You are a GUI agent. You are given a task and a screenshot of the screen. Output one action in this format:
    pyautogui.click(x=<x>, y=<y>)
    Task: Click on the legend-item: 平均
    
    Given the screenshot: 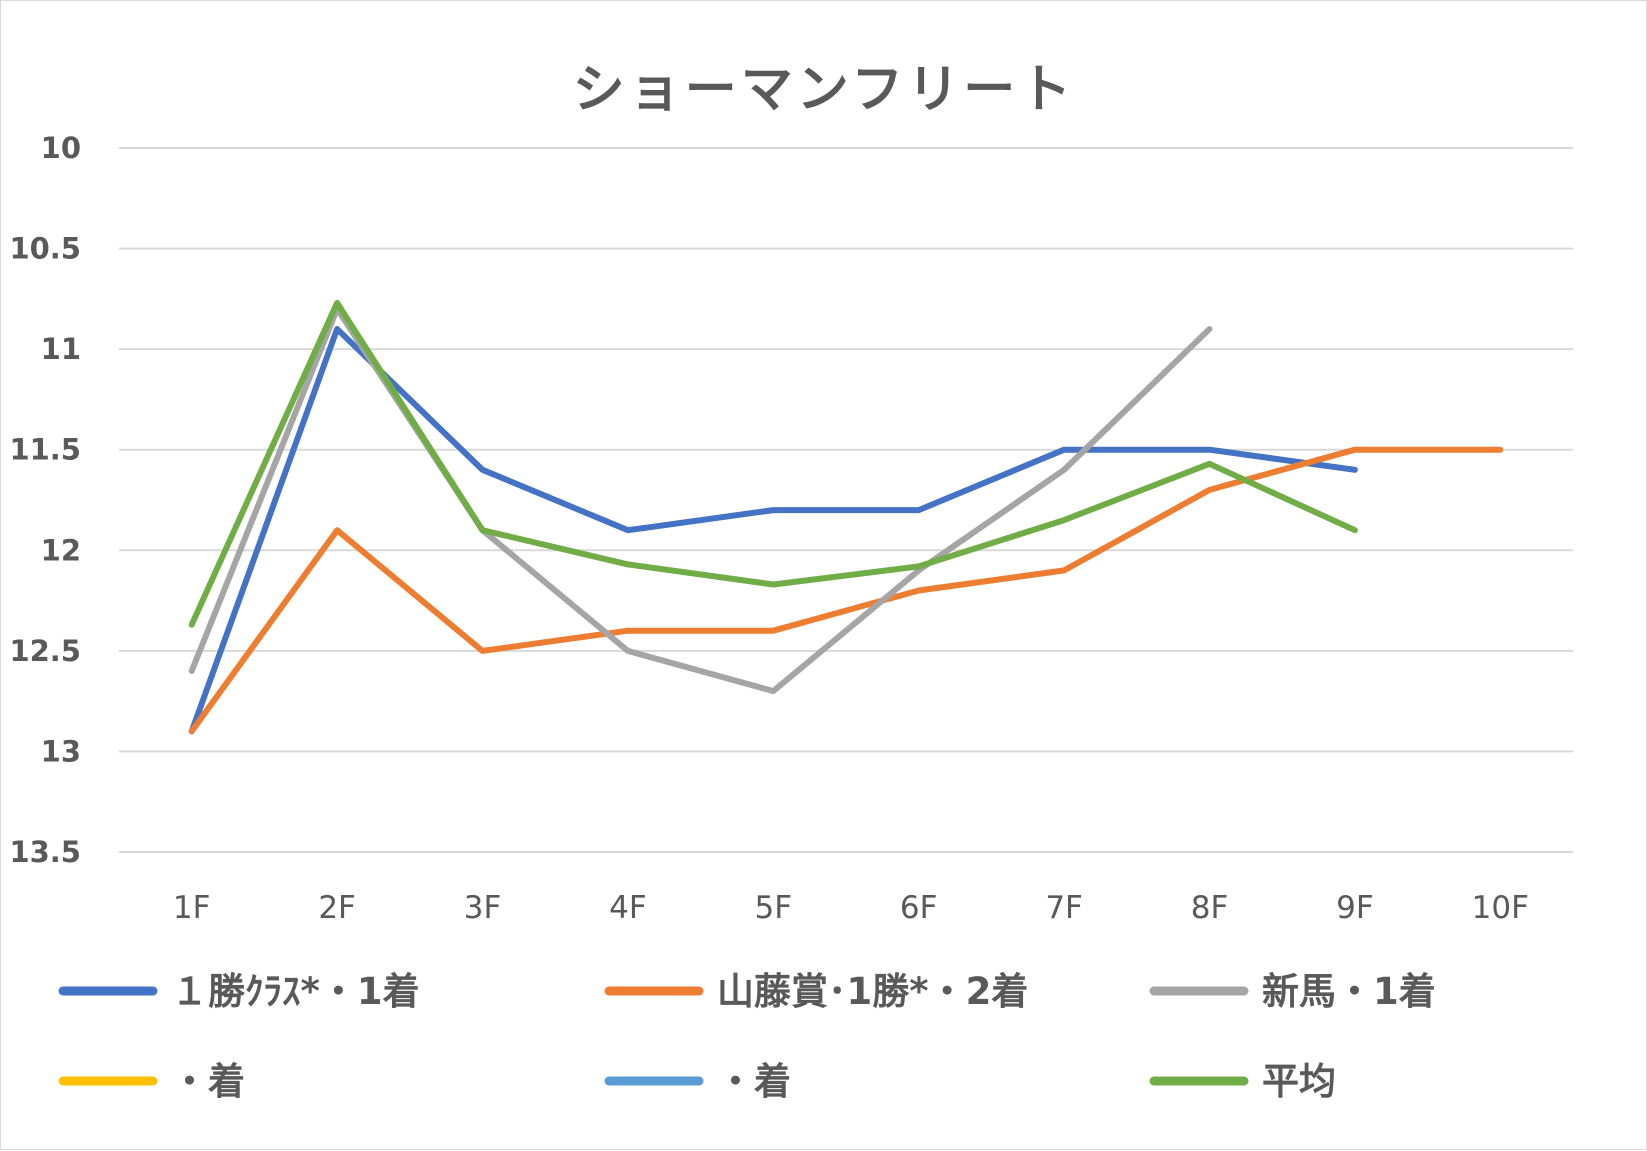 What is the action you would take?
    pyautogui.click(x=1242, y=1081)
    